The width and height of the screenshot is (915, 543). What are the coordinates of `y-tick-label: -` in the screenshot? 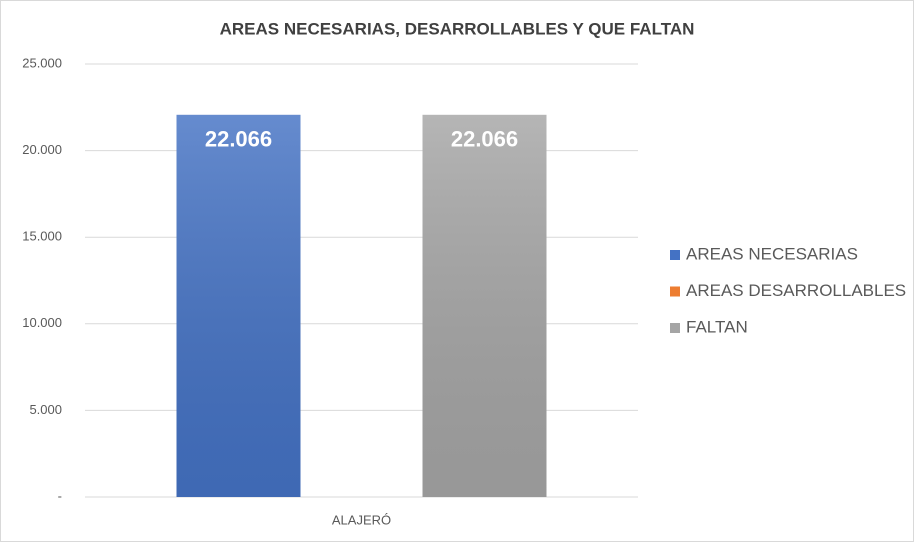 It's located at (60, 495).